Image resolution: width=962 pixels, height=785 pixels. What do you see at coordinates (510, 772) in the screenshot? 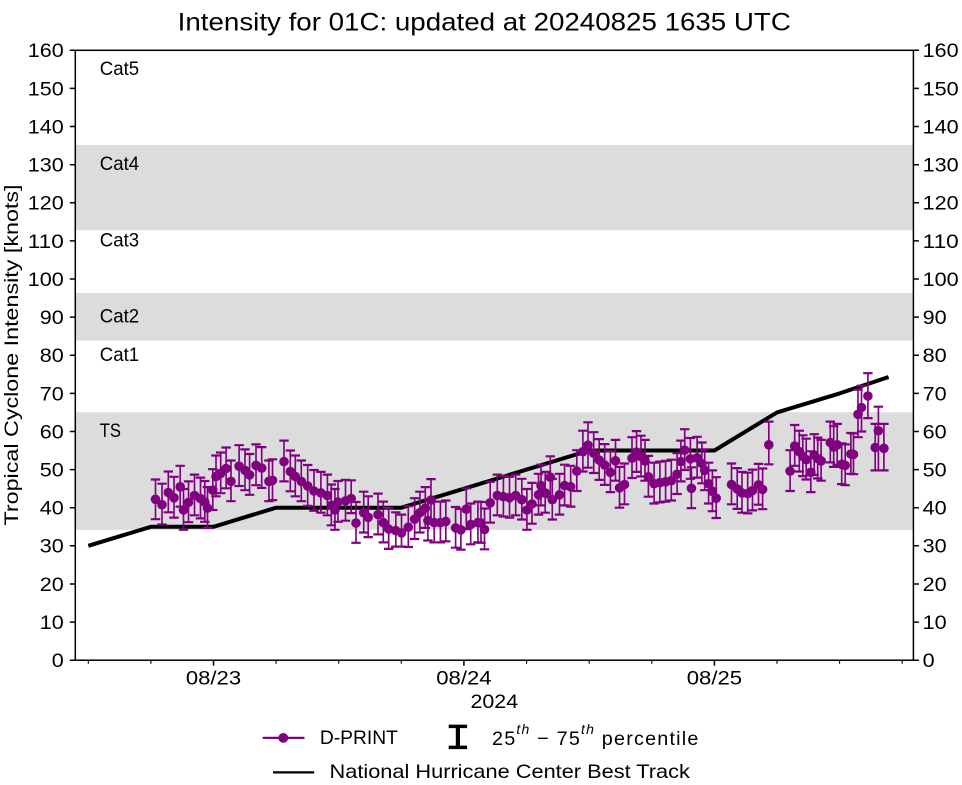
I see `svg-text:National Hurricane Center Best: National Hurricane Center Best Track` at bounding box center [510, 772].